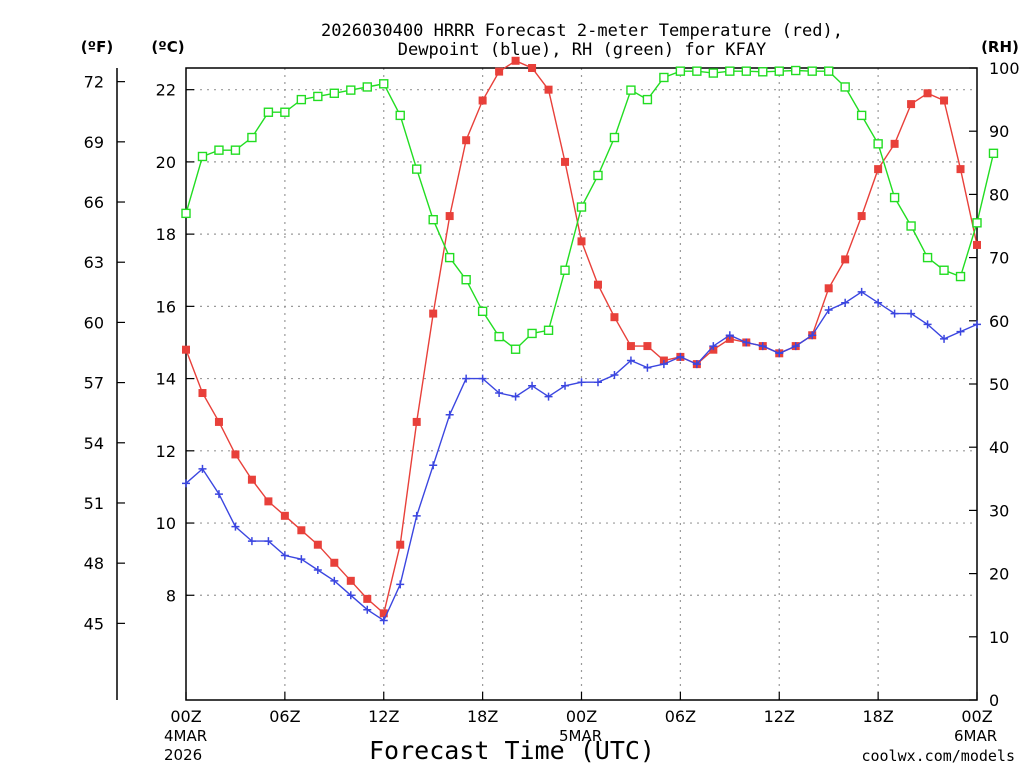 The image size is (1024, 768). I want to click on celsius-axis: 8 10 12 14 16 18 20 22, so click(175, 343).